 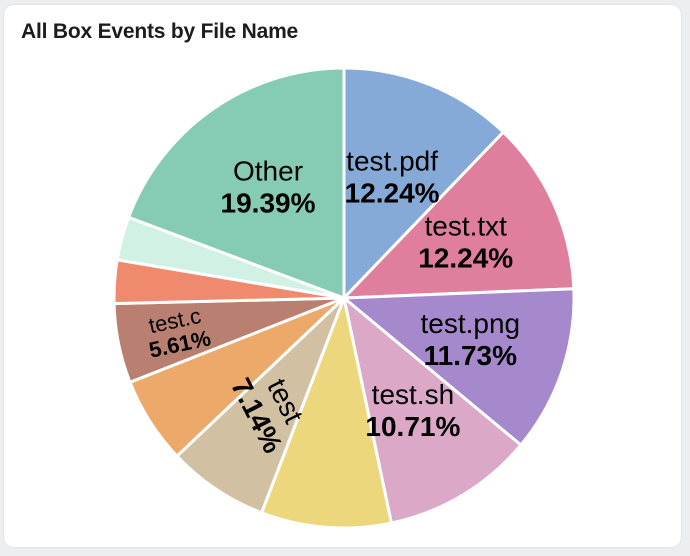 I want to click on pie-slice-test-png, so click(x=458, y=367).